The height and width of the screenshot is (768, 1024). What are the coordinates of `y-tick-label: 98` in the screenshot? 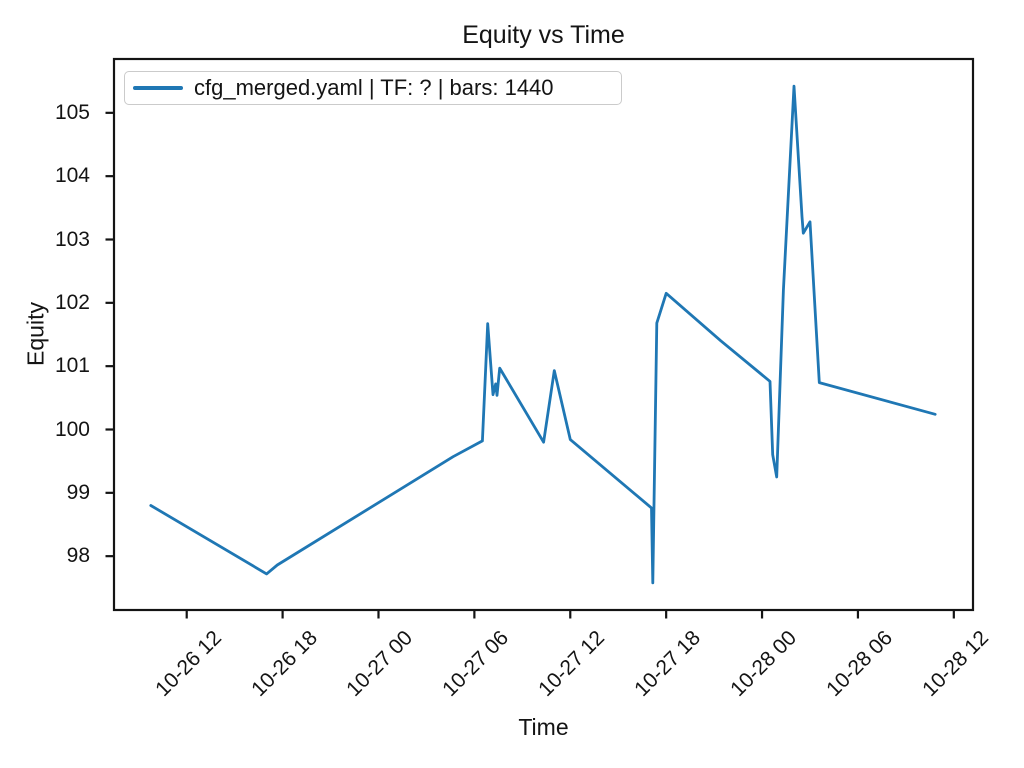 It's located at (78, 556).